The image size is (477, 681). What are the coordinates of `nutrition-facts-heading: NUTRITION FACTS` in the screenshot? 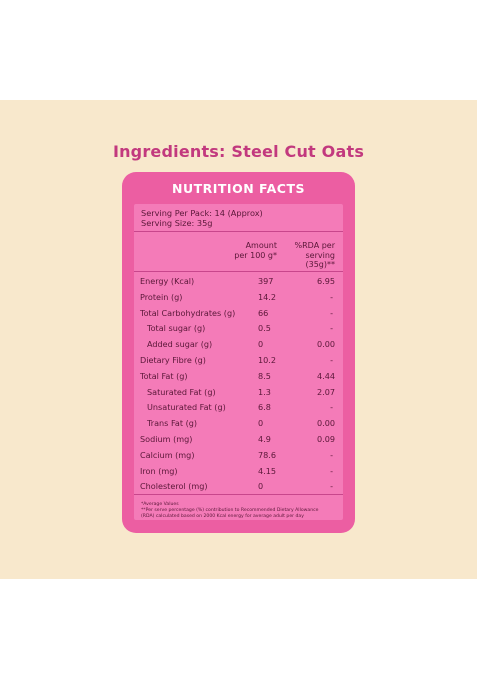 It's located at (238, 188).